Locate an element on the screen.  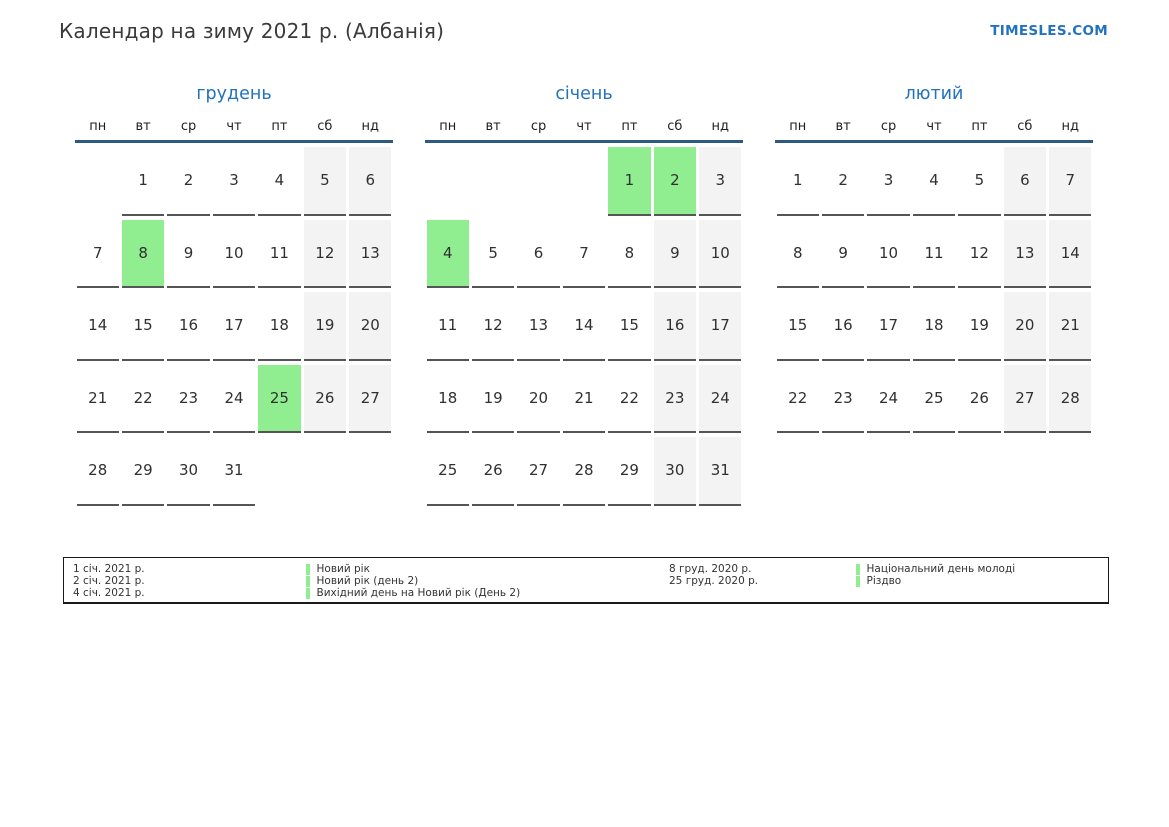
legend-dates-right: 8 груд. 2020 р. 25 груд. 2020 р. is located at coordinates (713, 575).